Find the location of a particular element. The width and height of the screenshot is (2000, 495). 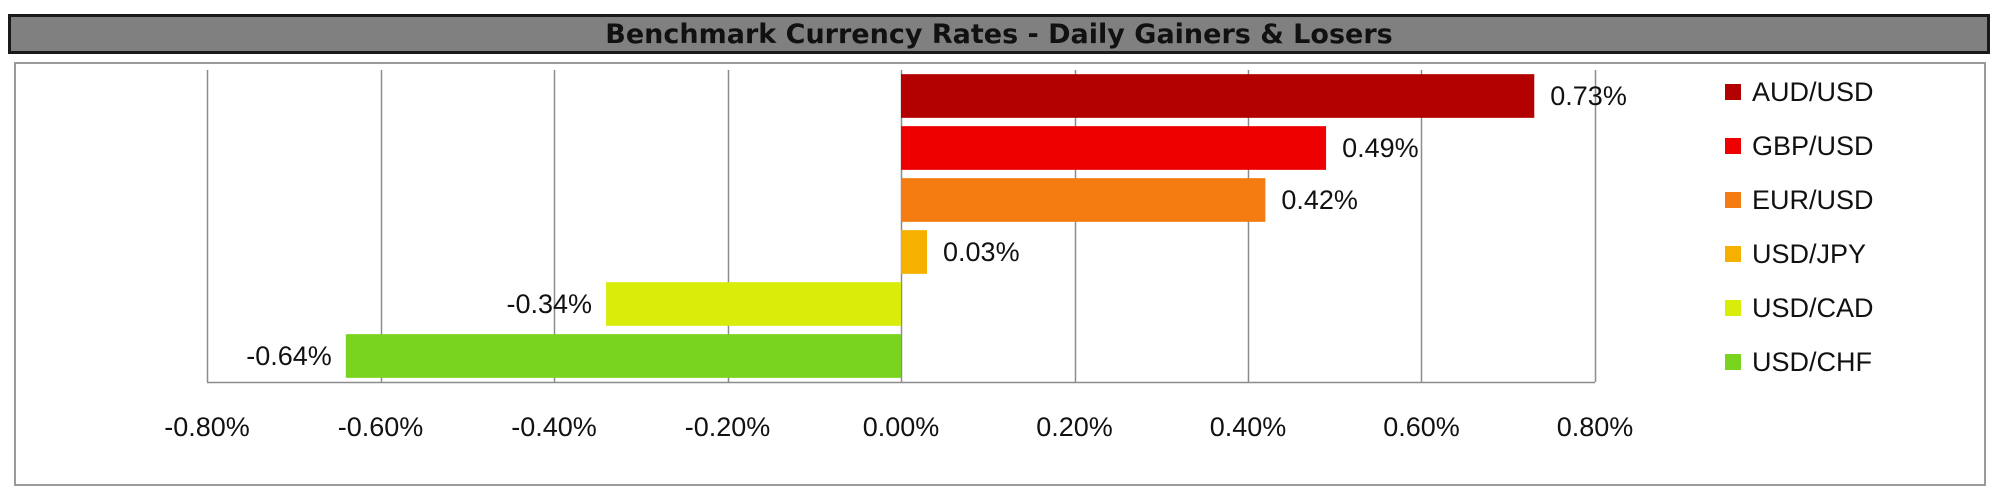

x-tick-label: -0.60% is located at coordinates (381, 427).